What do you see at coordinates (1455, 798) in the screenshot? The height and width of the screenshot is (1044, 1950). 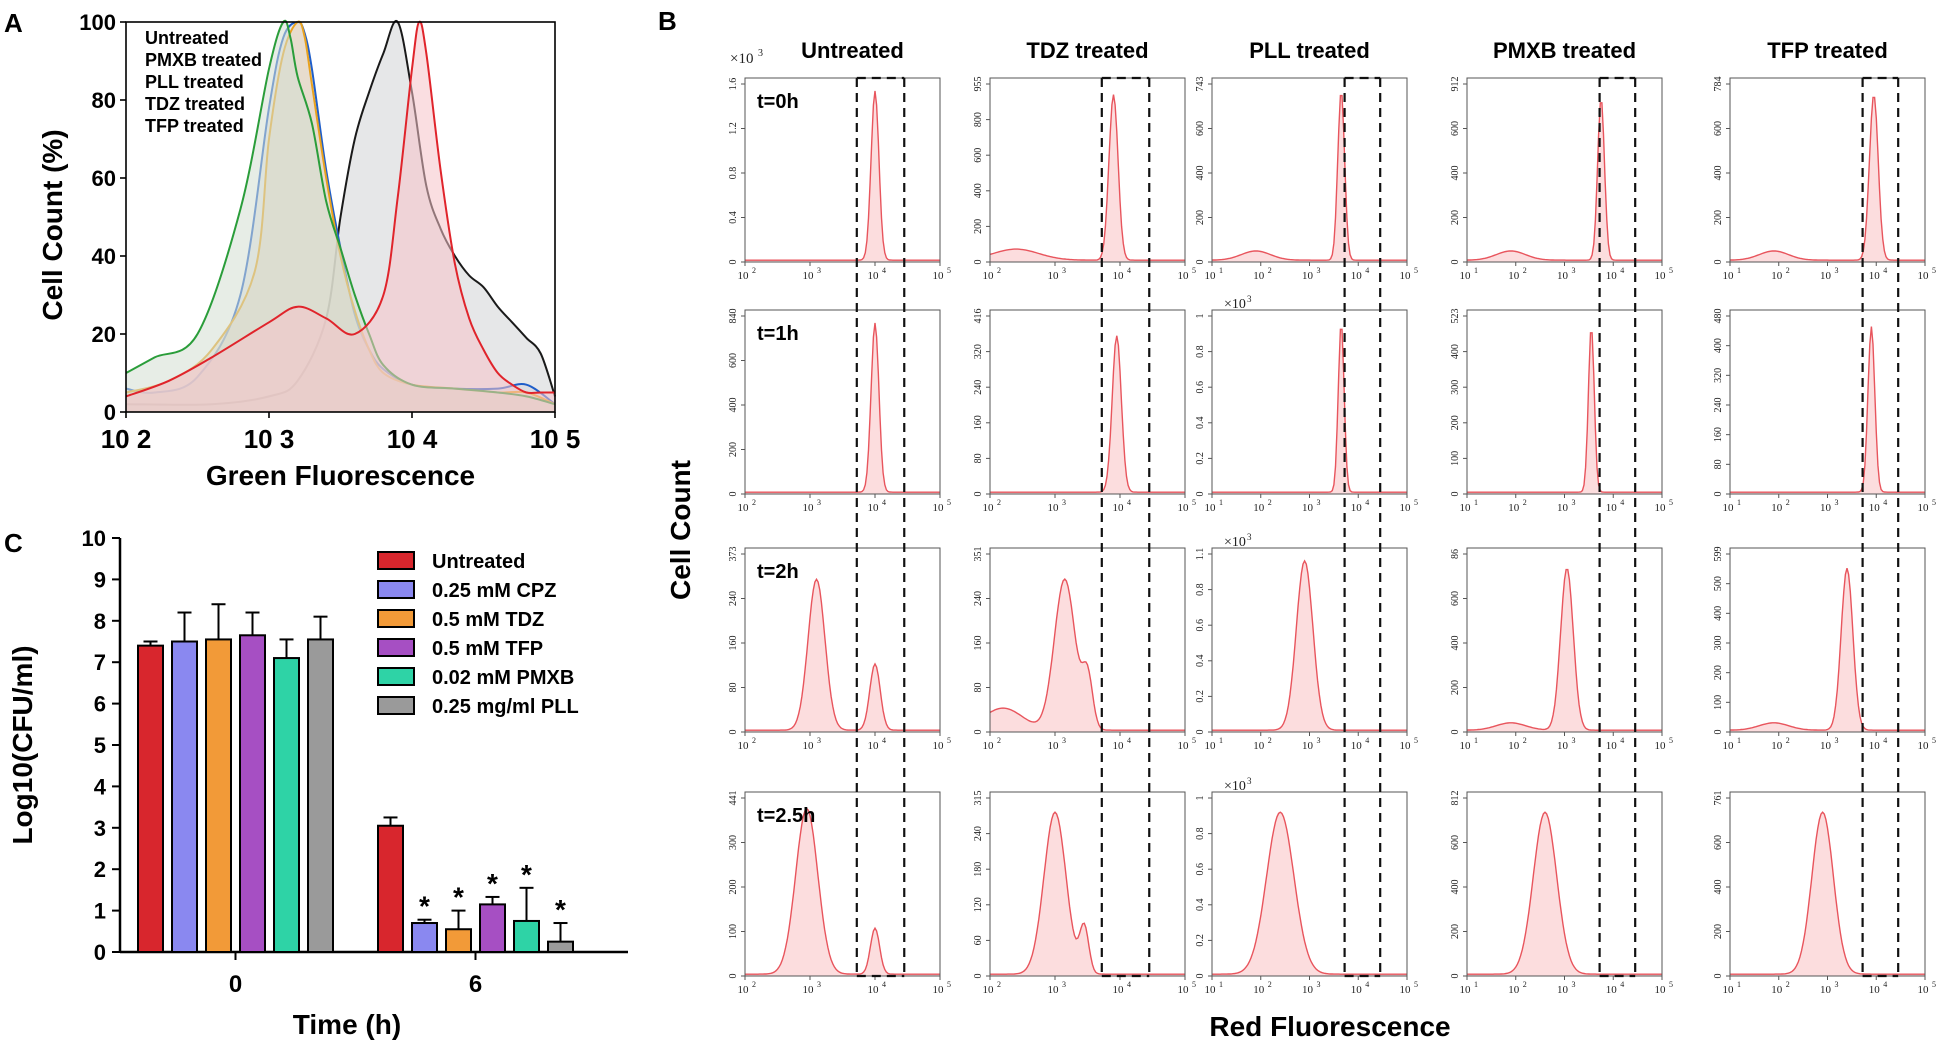 I see `y-tick-label-b: 812` at bounding box center [1455, 798].